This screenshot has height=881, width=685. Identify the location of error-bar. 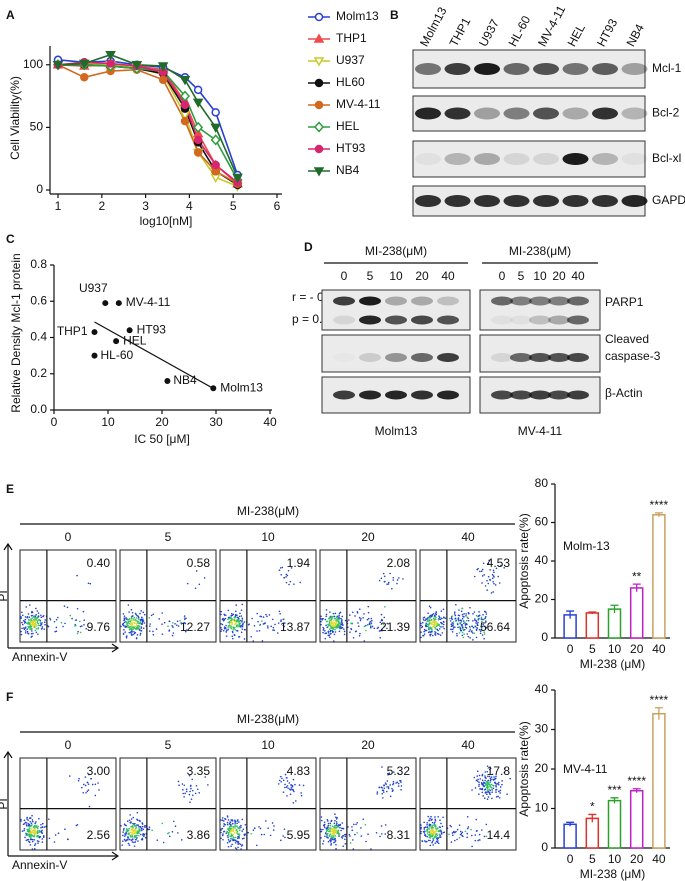
(570, 824).